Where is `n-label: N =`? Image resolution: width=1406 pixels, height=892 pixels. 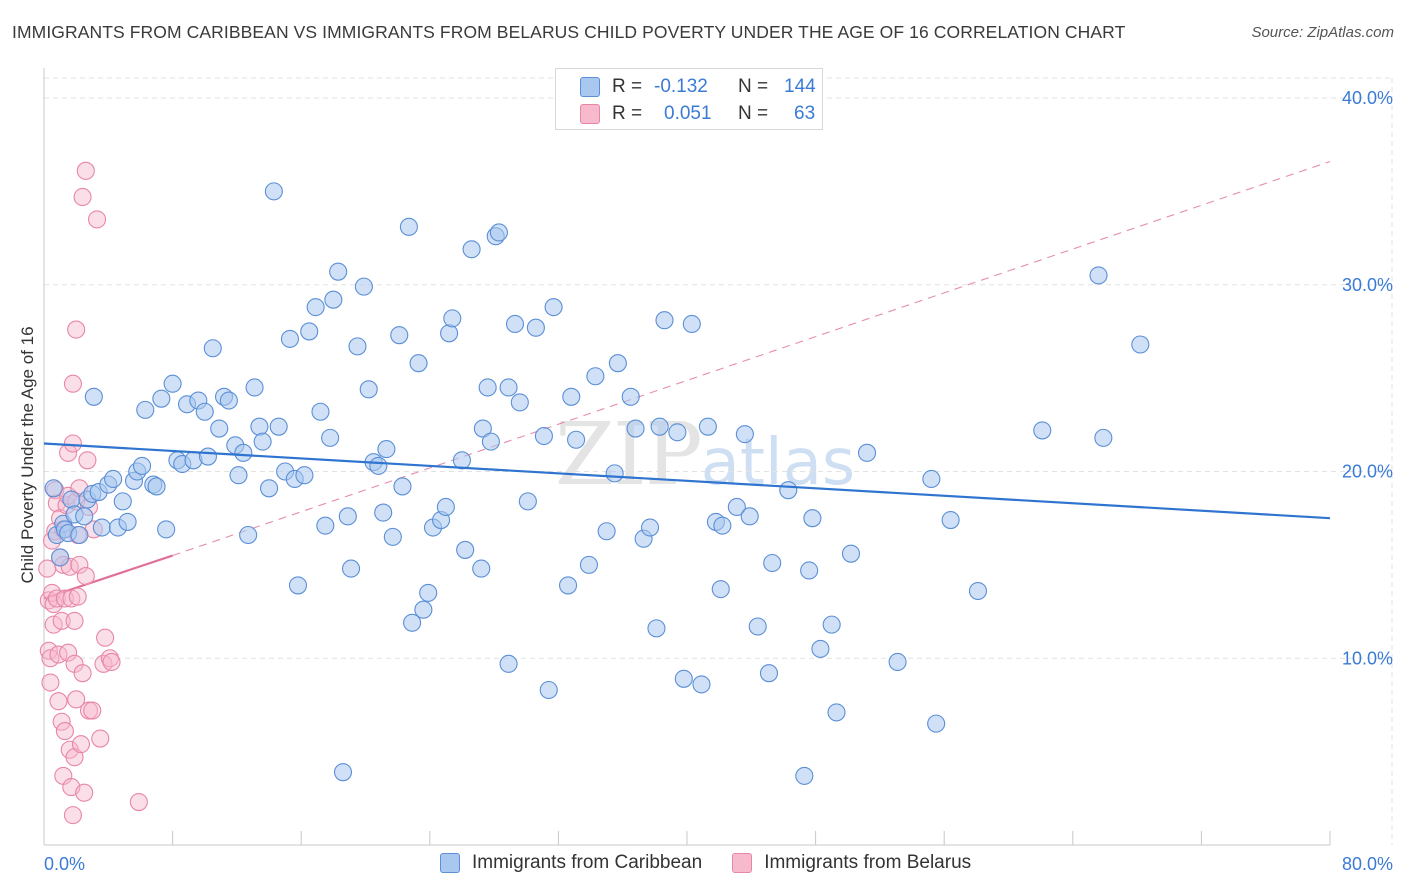 n-label: N = is located at coordinates (753, 86).